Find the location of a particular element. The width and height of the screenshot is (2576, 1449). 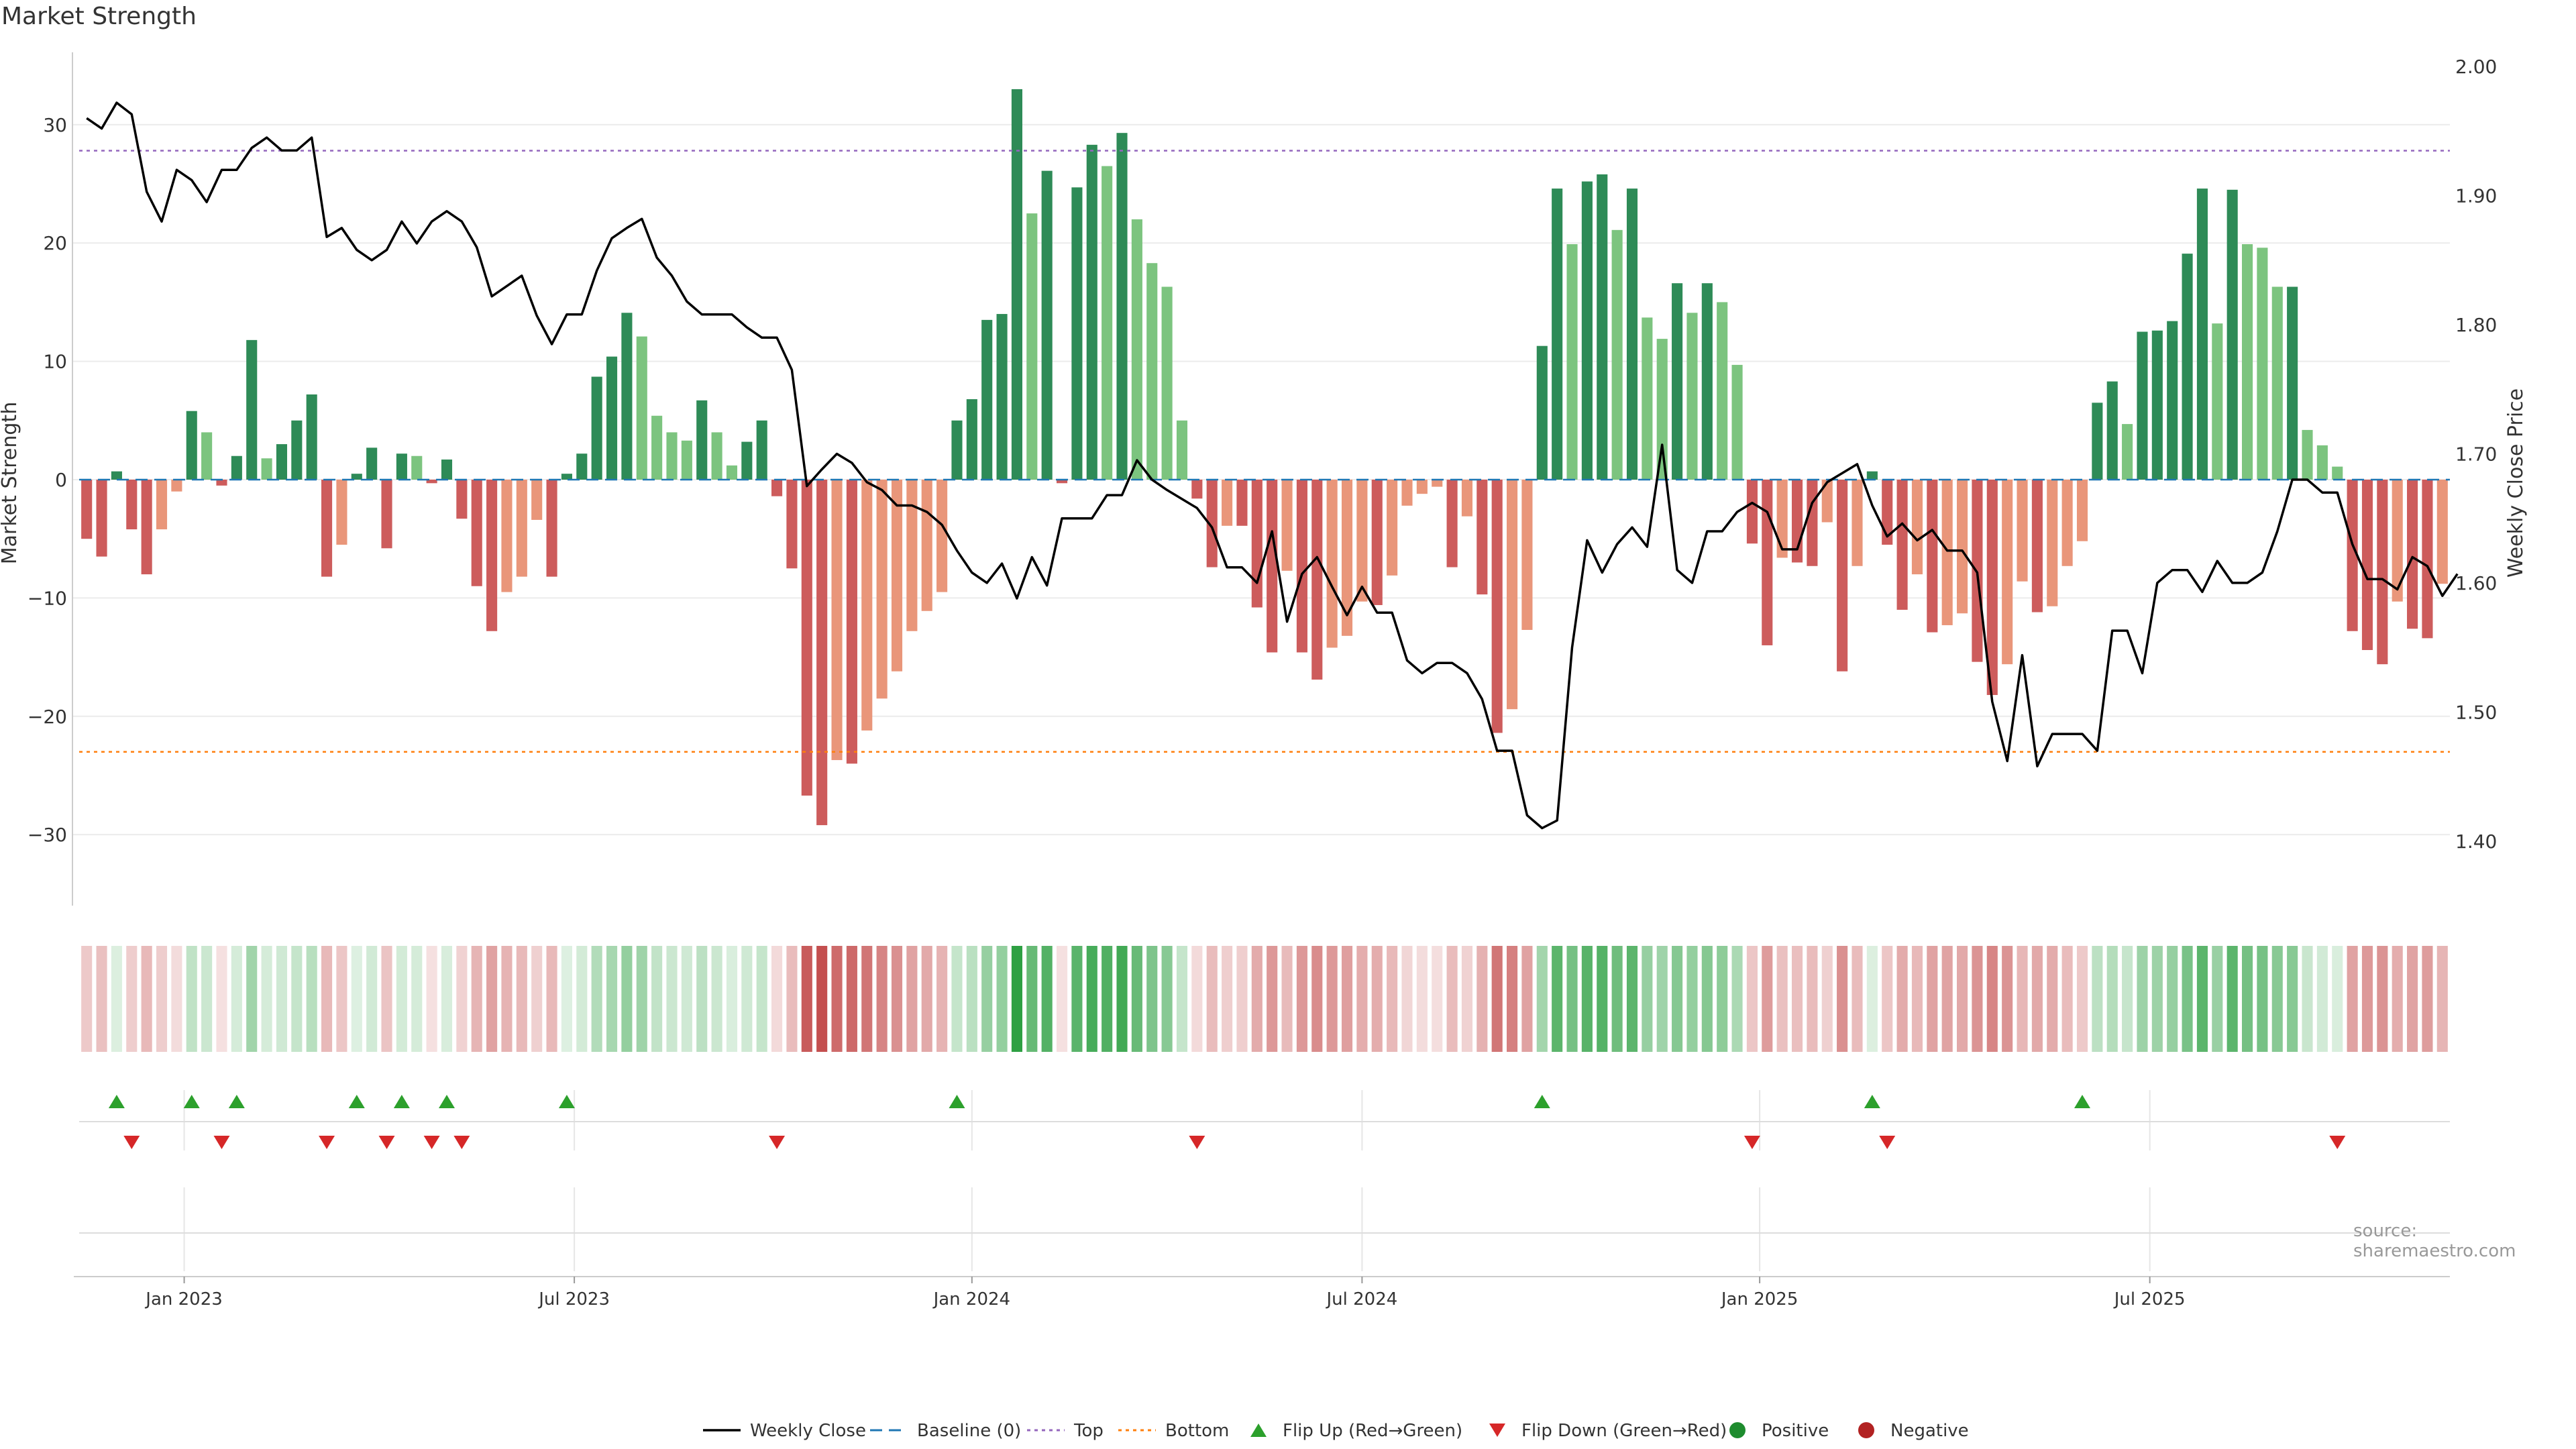

y-tick-left: −10 is located at coordinates (47, 598).